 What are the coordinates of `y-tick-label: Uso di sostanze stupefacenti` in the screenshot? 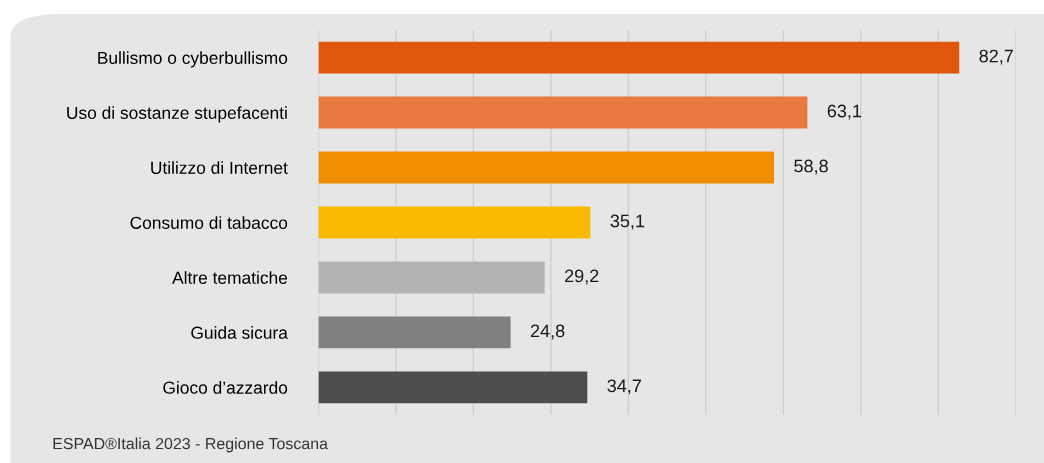 It's located at (177, 114).